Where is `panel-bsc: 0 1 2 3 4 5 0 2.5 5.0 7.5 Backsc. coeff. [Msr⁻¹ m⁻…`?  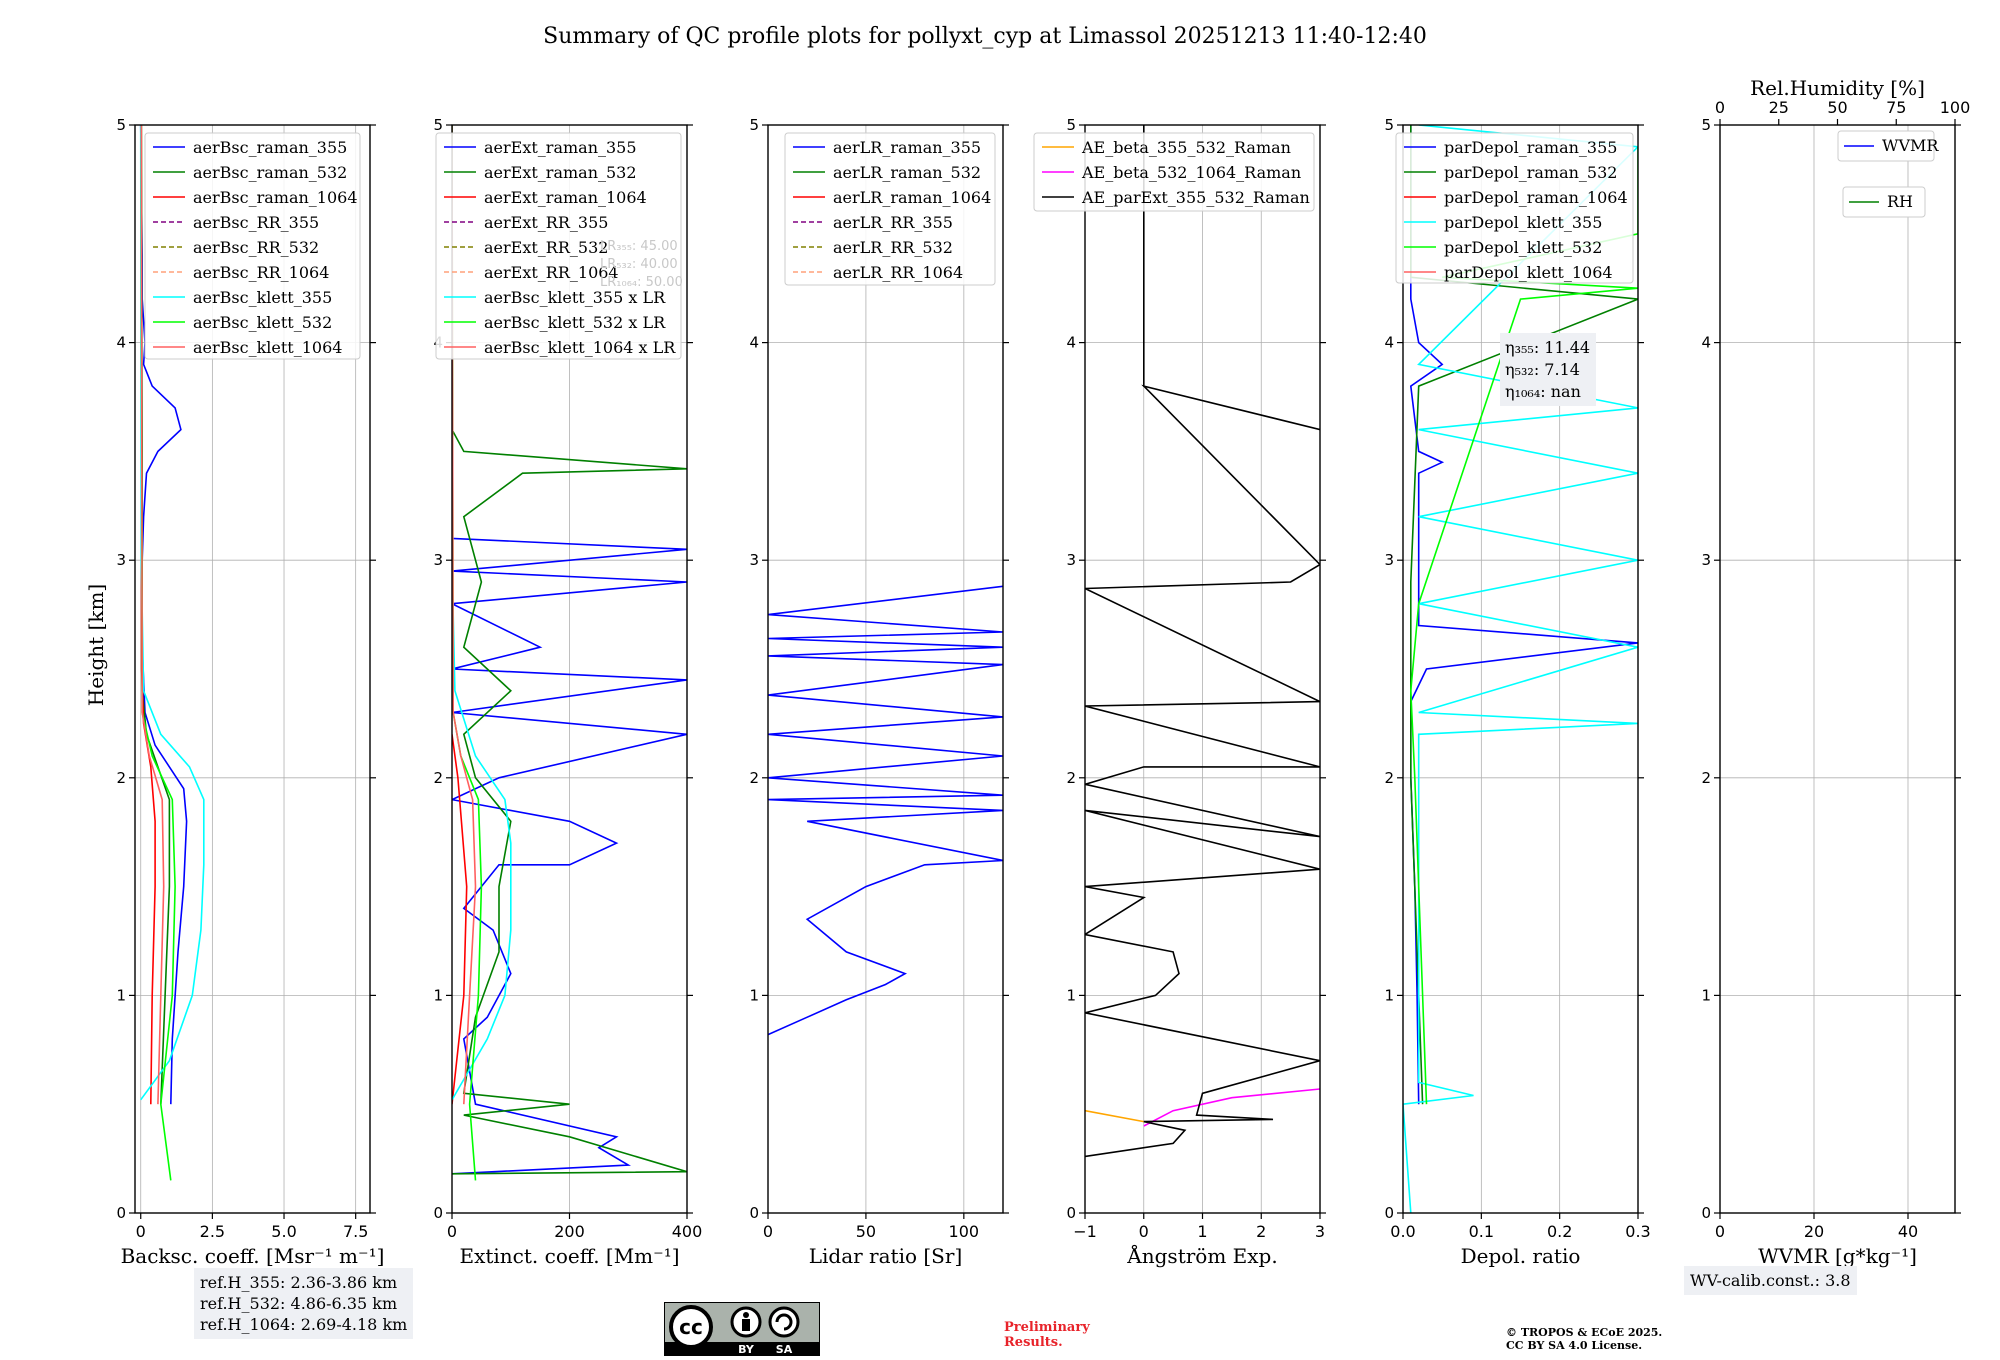
panel-bsc: 0 1 2 3 4 5 0 2.5 5.0 7.5 Backsc. coeff. [Msr⁻¹ m⁻… is located at coordinates (250, 692).